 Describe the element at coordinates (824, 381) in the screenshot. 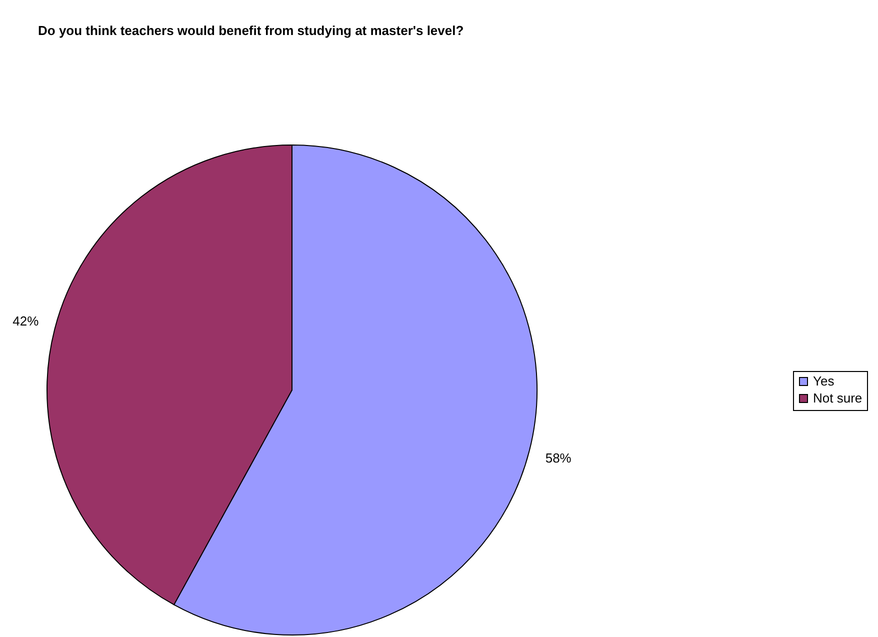

I see `legend-label: Yes` at that location.